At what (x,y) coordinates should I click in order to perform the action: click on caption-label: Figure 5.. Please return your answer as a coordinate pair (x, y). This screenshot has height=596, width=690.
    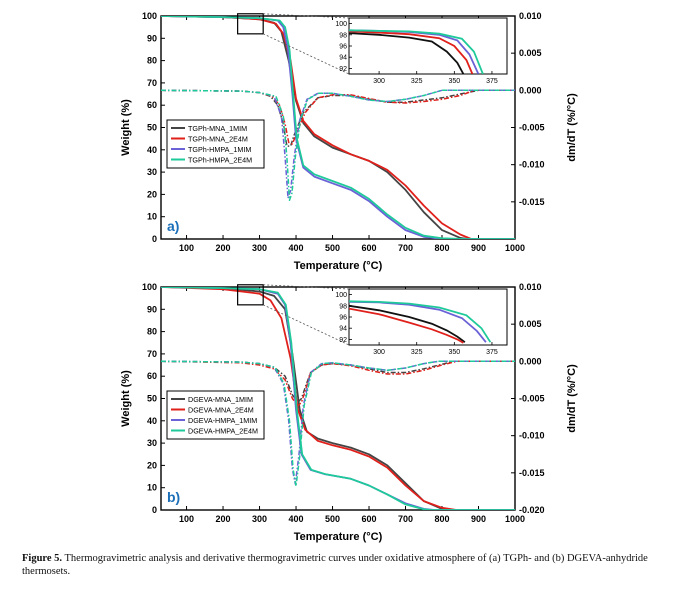
    Looking at the image, I should click on (42, 558).